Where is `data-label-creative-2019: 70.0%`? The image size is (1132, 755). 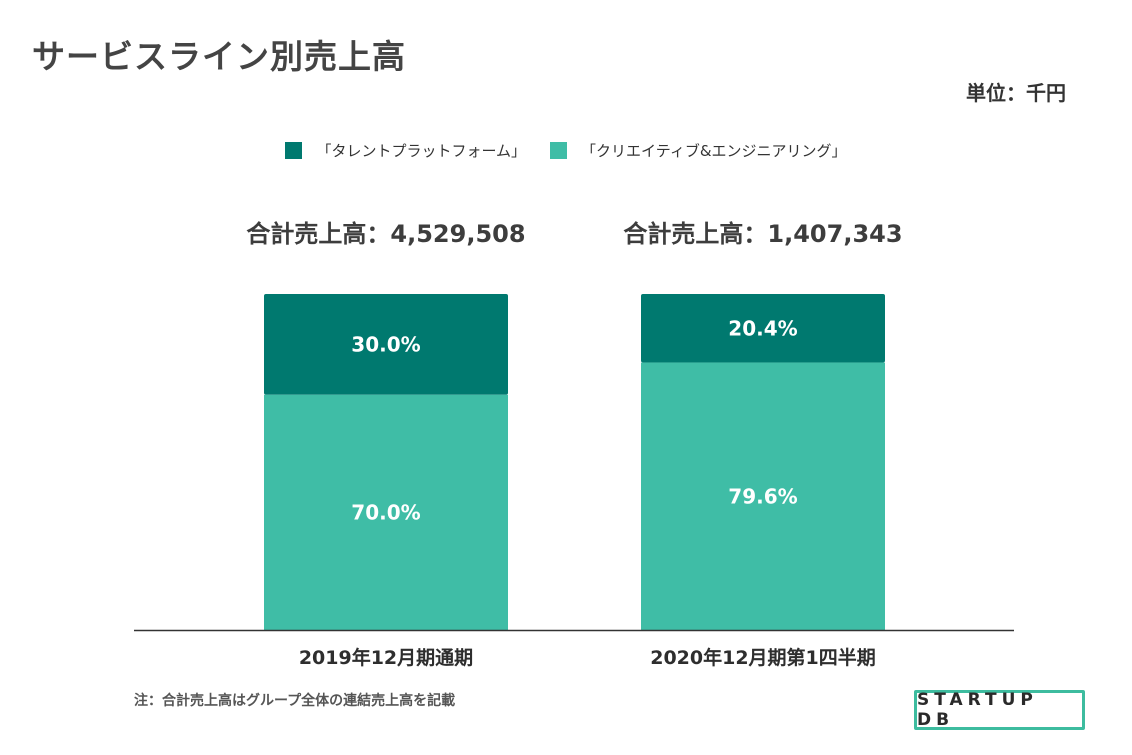 data-label-creative-2019: 70.0% is located at coordinates (385, 512).